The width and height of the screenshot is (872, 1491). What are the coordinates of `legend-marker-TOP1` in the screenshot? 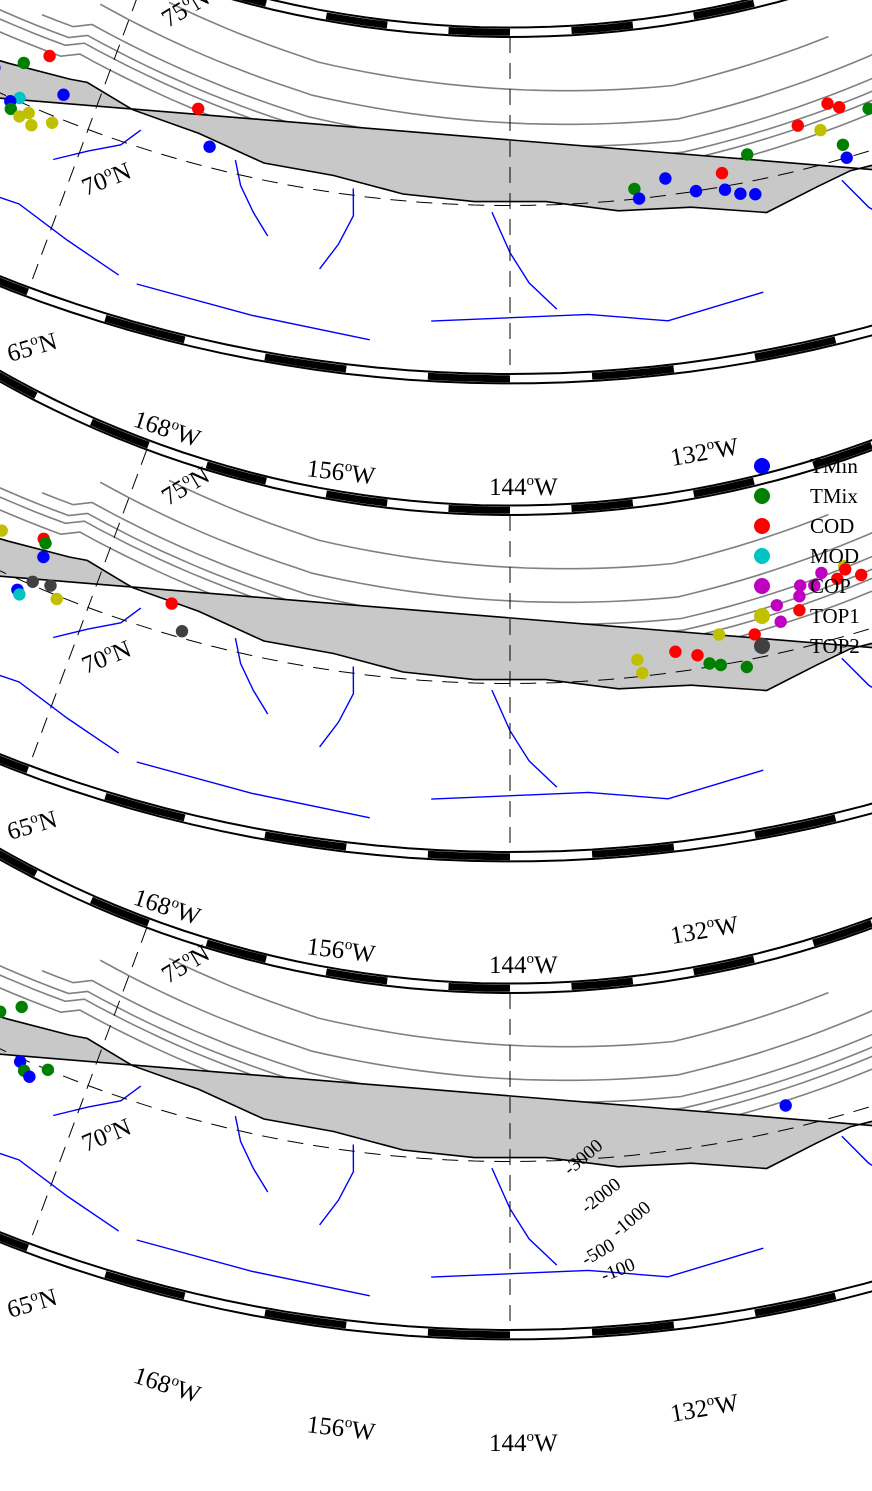 It's located at (762, 616).